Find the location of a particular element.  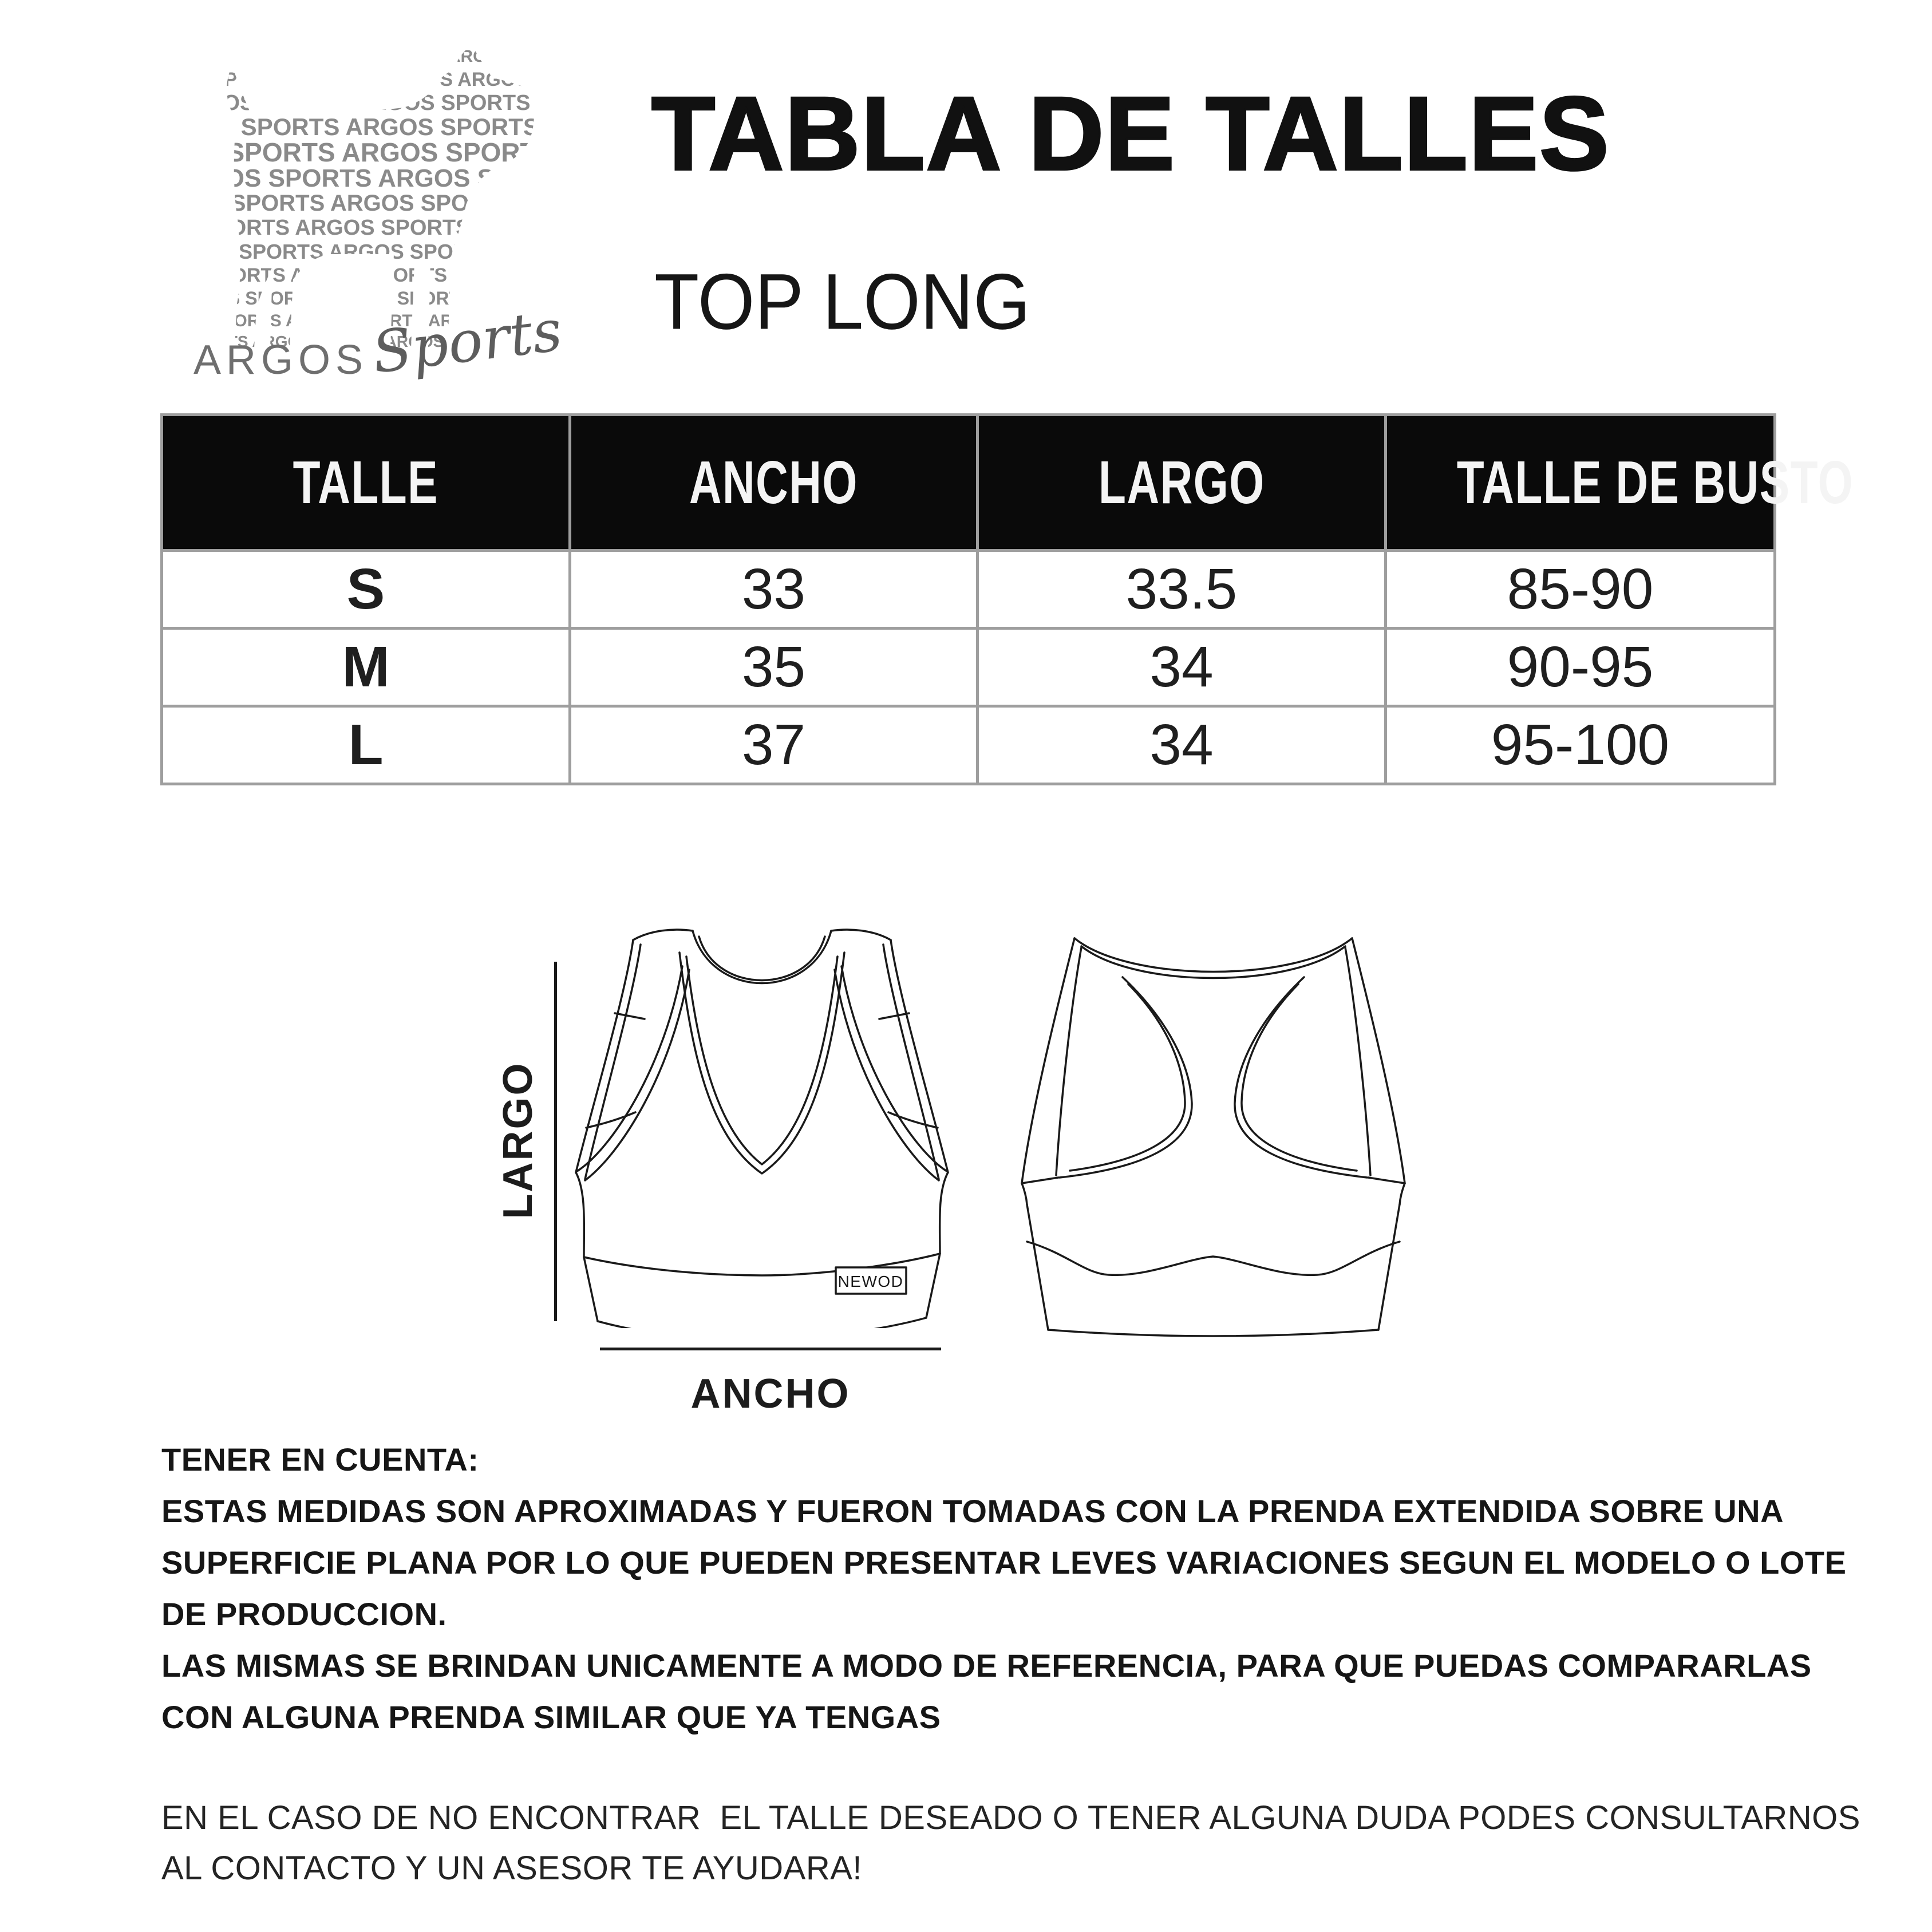

largo-dimension-line is located at coordinates (555, 1141).